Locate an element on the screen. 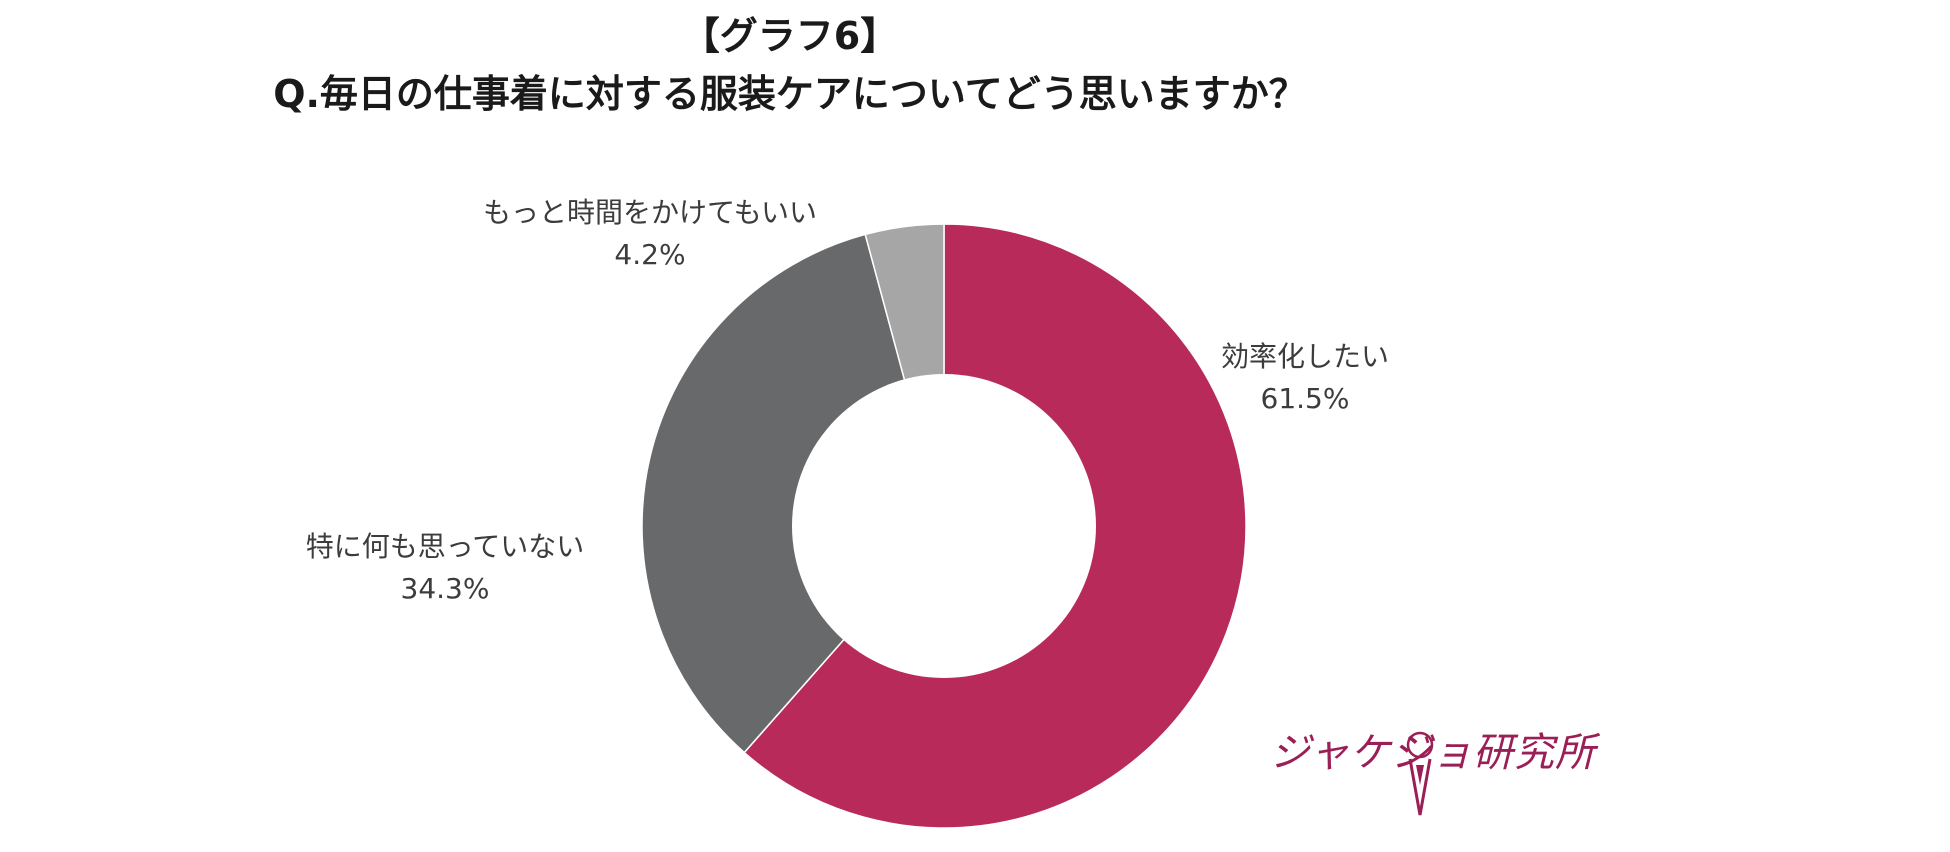  brand-logo-text: ジャケジョ研究所 is located at coordinates (1433, 753).